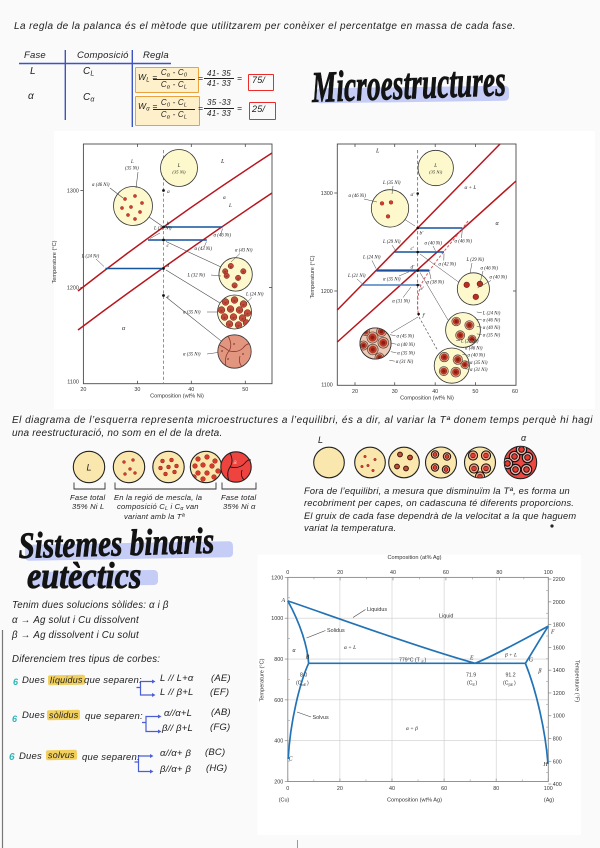 The height and width of the screenshot is (848, 600). What do you see at coordinates (395, 392) in the screenshot?
I see `svg-text: 30` at bounding box center [395, 392].